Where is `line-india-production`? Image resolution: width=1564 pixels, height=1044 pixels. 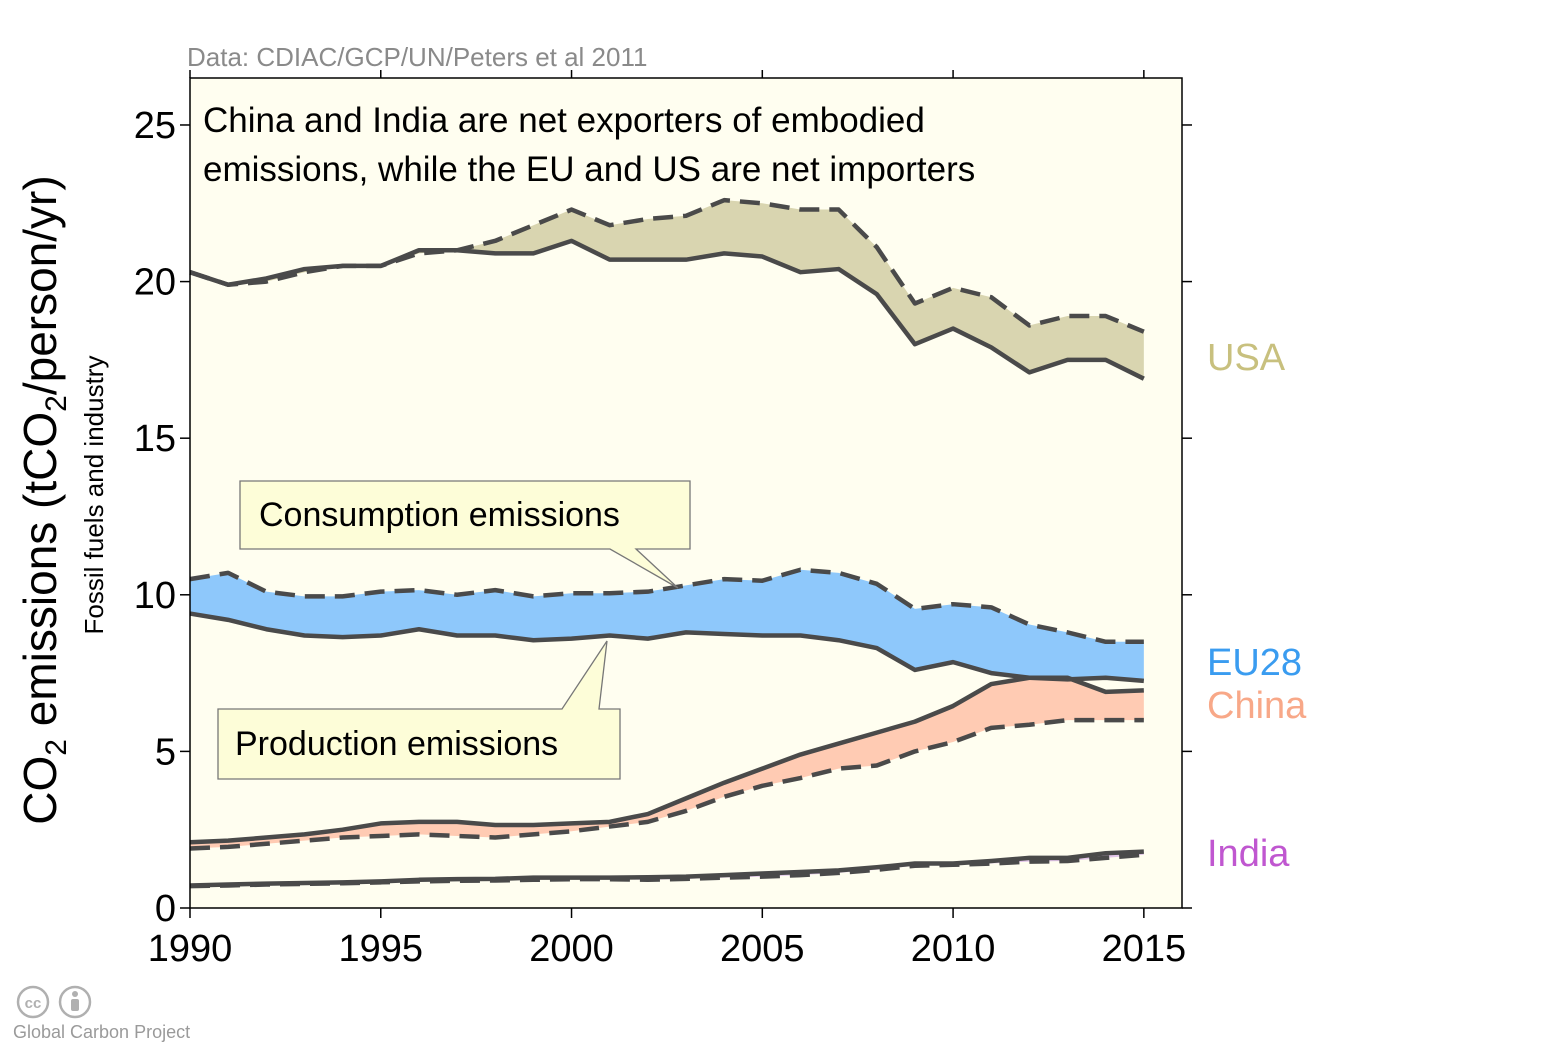
line-india-production is located at coordinates (666, 868).